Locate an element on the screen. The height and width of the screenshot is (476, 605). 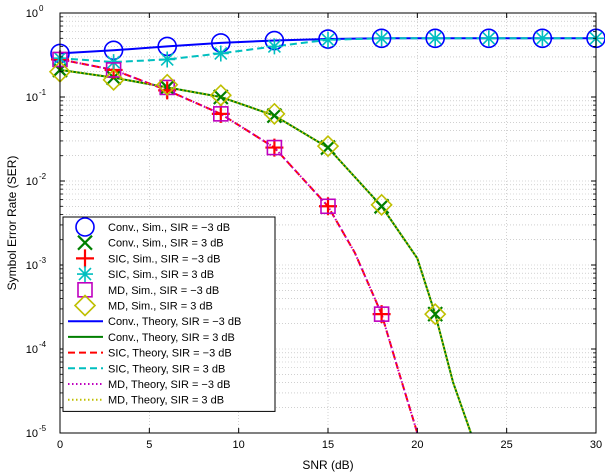
legend-label: SIC, Sim., SIR = 3 dB is located at coordinates (161, 275).